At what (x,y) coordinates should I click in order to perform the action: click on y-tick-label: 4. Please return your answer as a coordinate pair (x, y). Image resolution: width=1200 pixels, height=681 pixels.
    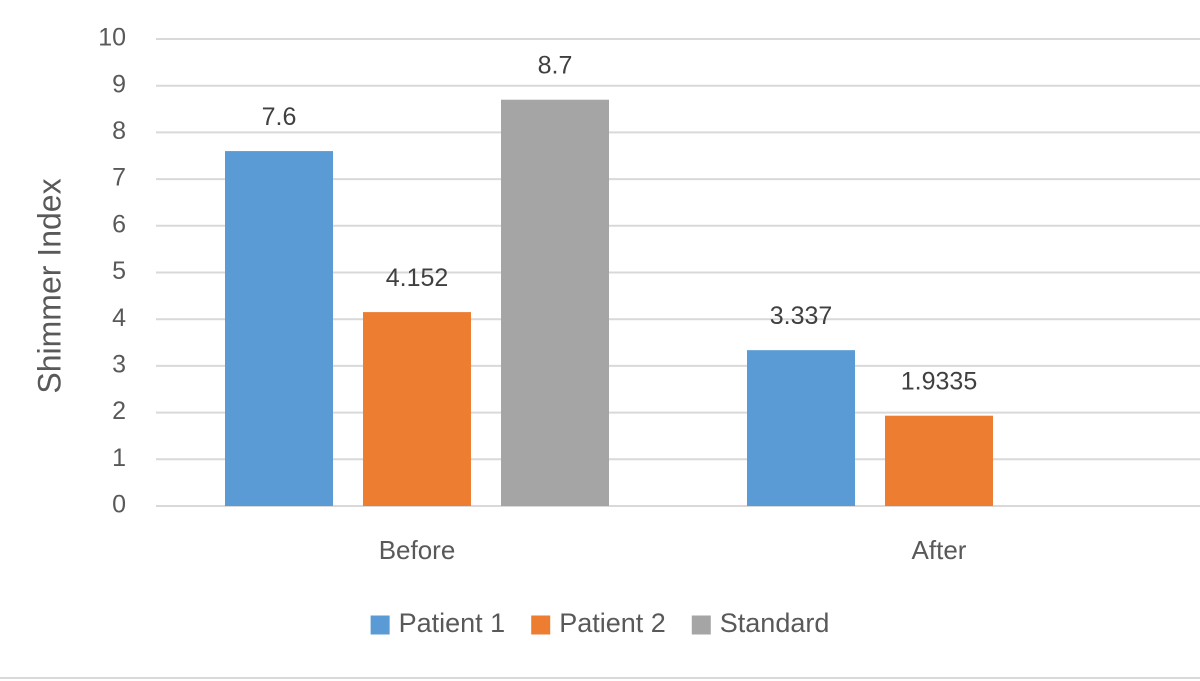
    Looking at the image, I should click on (119, 318).